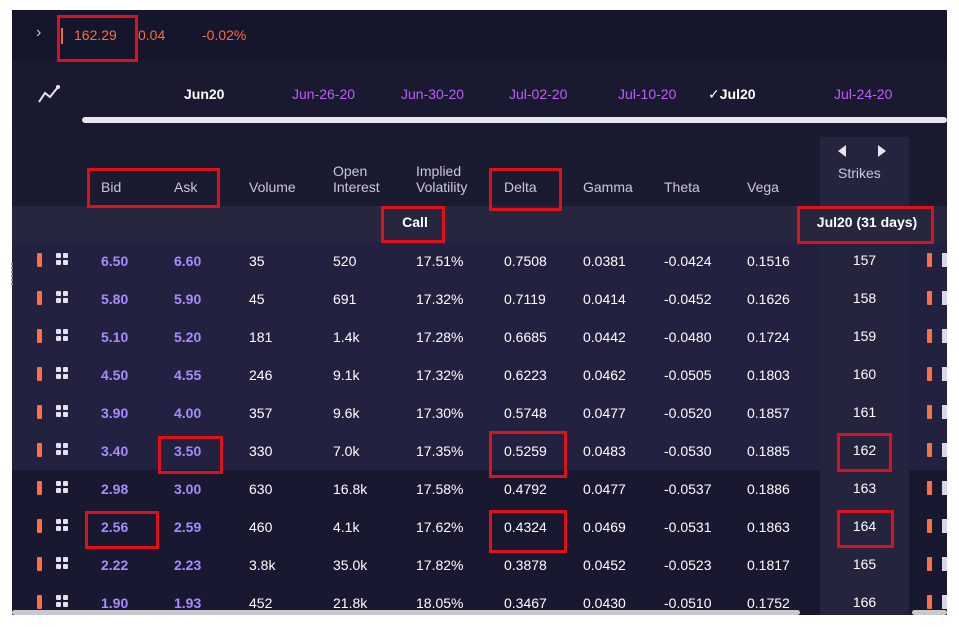 The height and width of the screenshot is (627, 959). What do you see at coordinates (188, 337) in the screenshot?
I see `cell-ask: 5.20` at bounding box center [188, 337].